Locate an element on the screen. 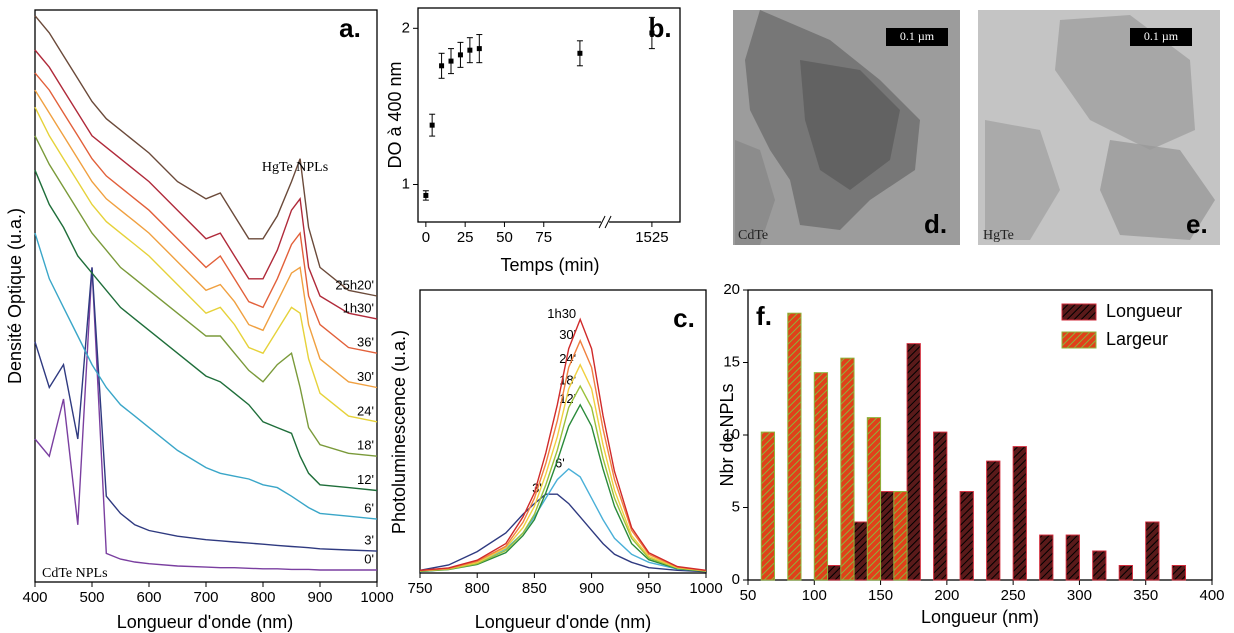 The image size is (1234, 633). x-tick-label: 800 is located at coordinates (477, 588).